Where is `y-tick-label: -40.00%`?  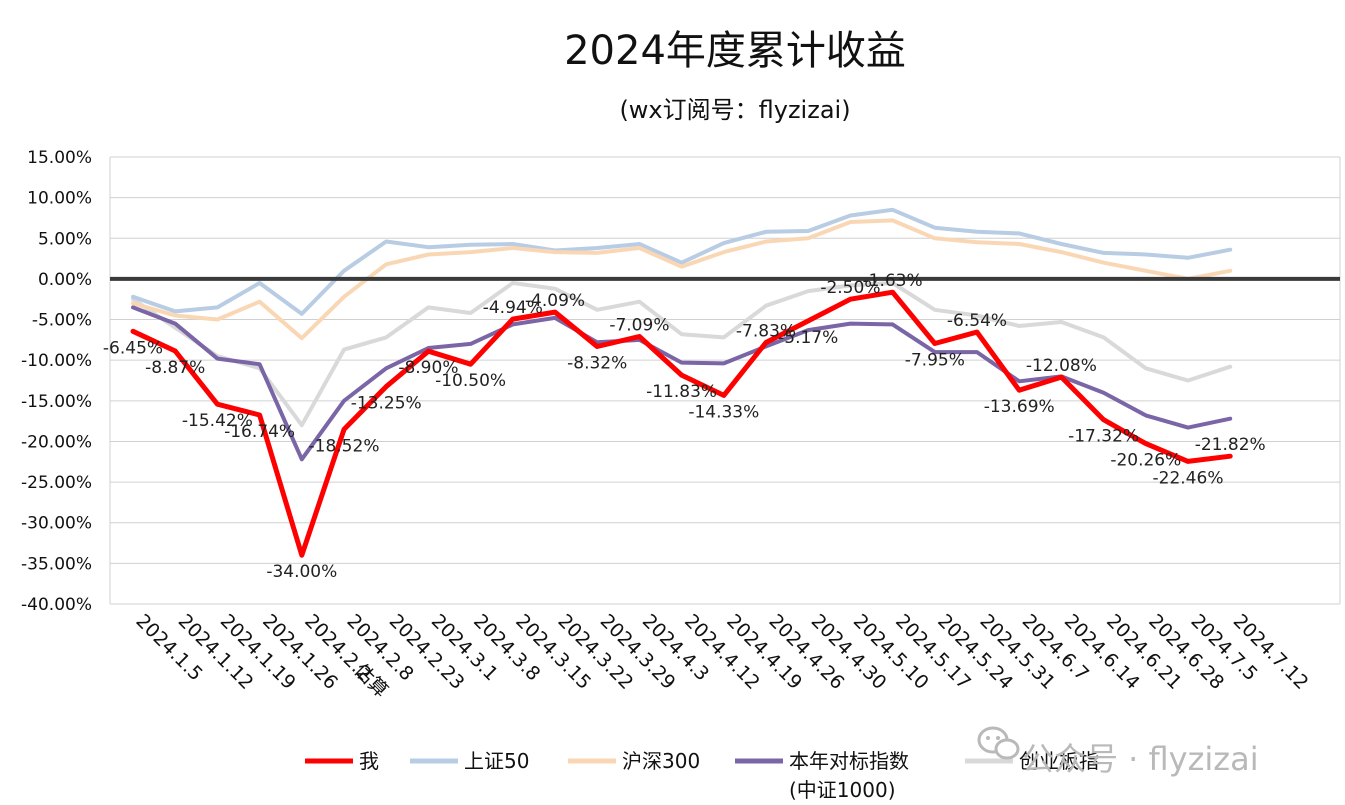
y-tick-label: -40.00% is located at coordinates (56, 605).